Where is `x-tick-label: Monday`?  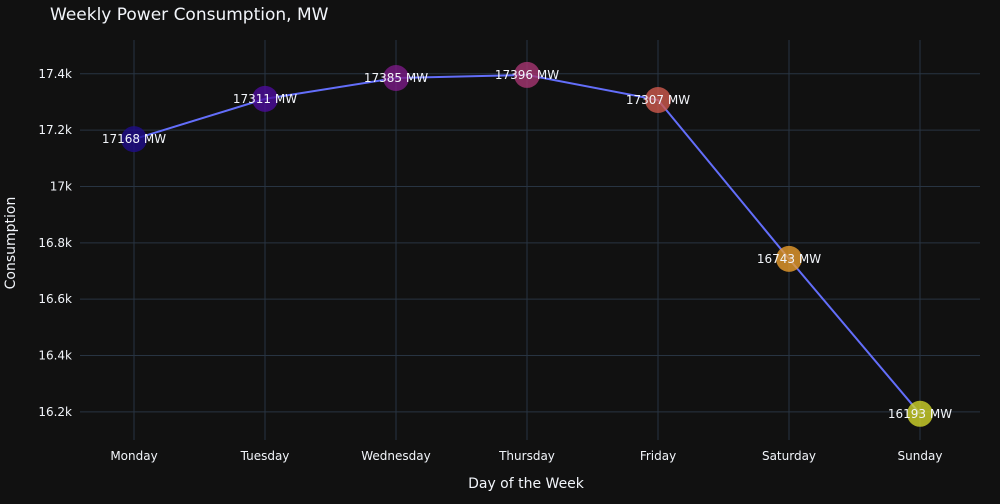 x-tick-label: Monday is located at coordinates (133, 456).